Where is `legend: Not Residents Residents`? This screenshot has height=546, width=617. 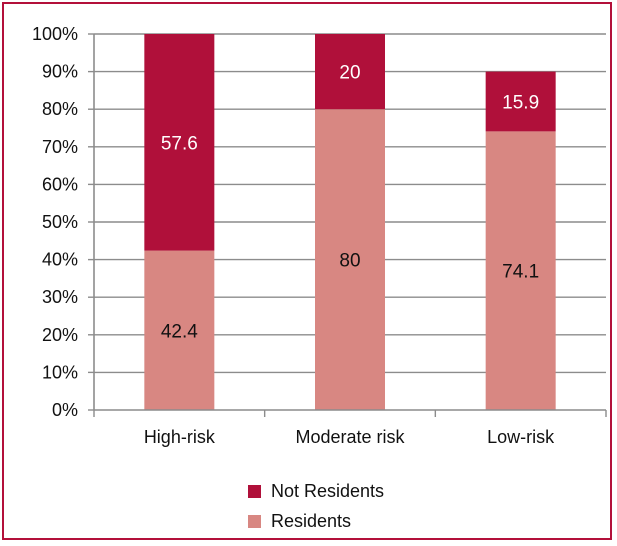
legend: Not Residents Residents is located at coordinates (368, 506).